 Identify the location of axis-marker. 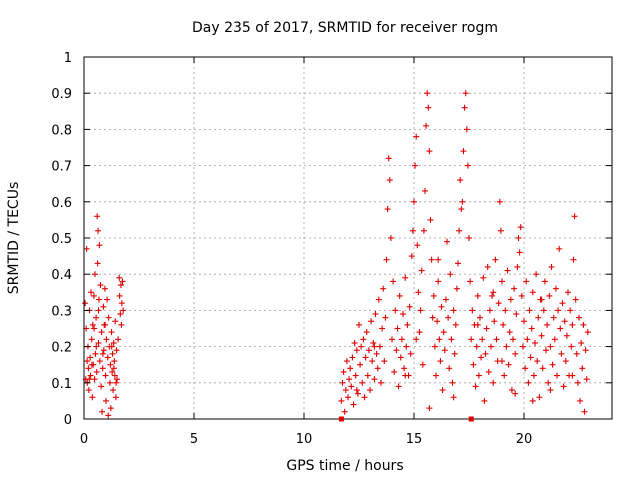
(341, 419).